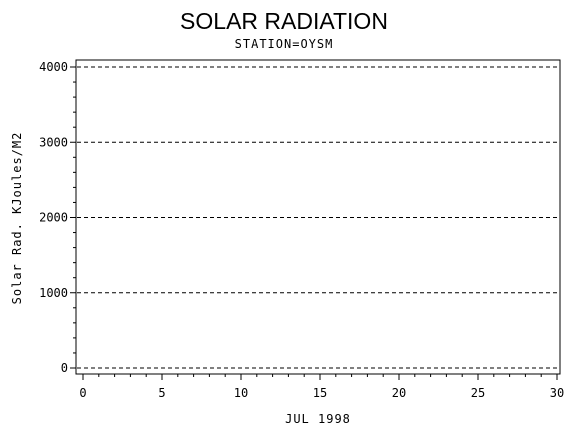 Image resolution: width=570 pixels, height=430 pixels. What do you see at coordinates (64, 368) in the screenshot?
I see `y-tick-label-0: 0` at bounding box center [64, 368].